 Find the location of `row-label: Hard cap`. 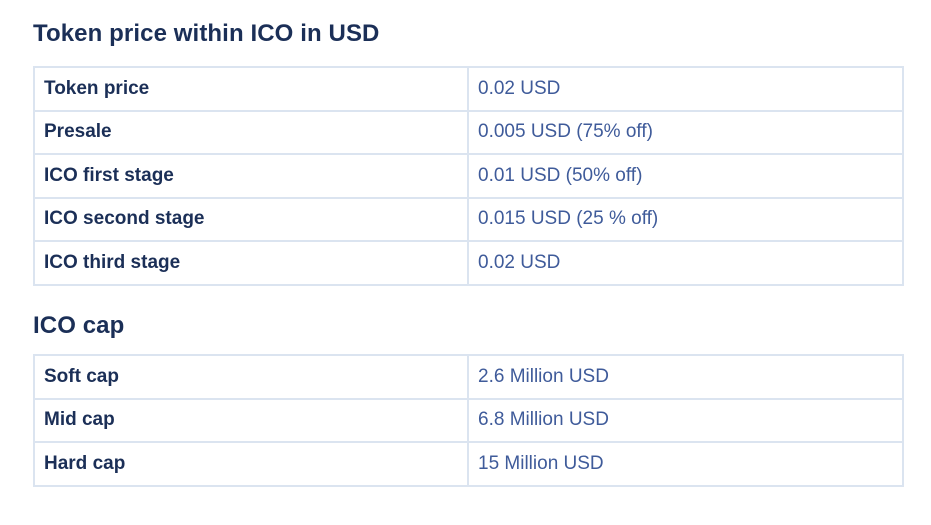

row-label: Hard cap is located at coordinates (251, 464).